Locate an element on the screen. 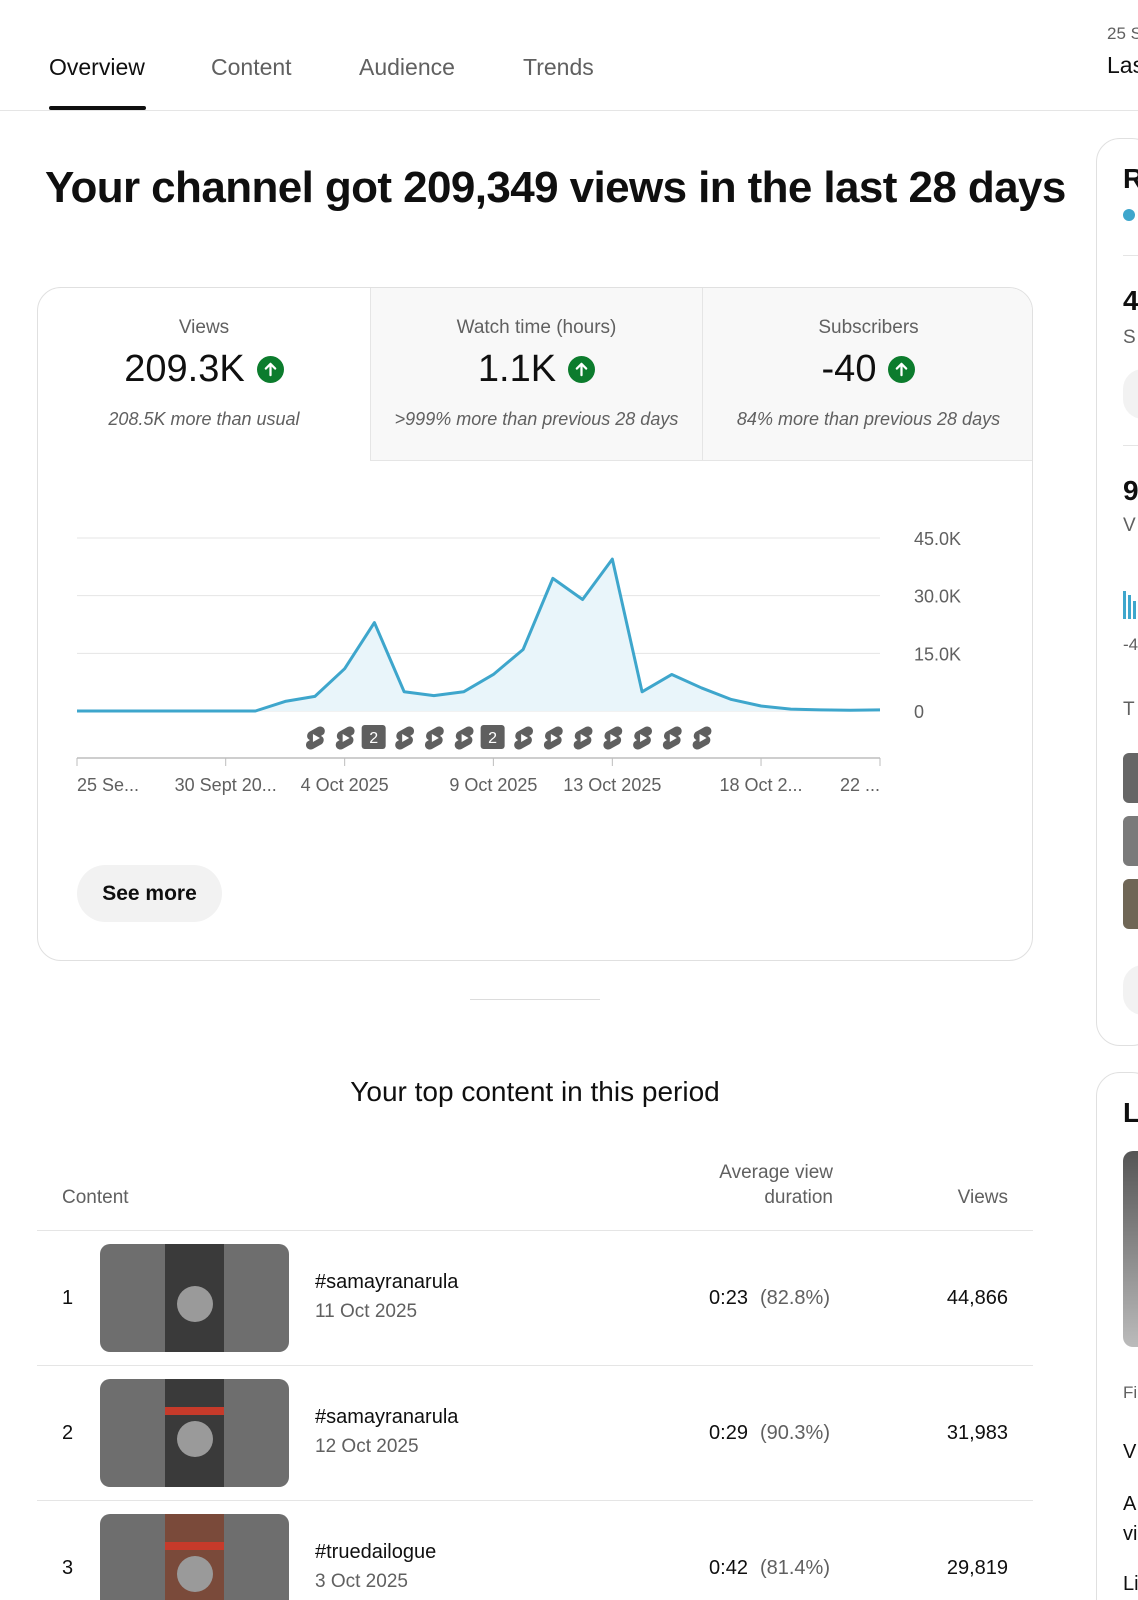 The image size is (1138, 1600). side-letter: Fi is located at coordinates (1130, 1392).